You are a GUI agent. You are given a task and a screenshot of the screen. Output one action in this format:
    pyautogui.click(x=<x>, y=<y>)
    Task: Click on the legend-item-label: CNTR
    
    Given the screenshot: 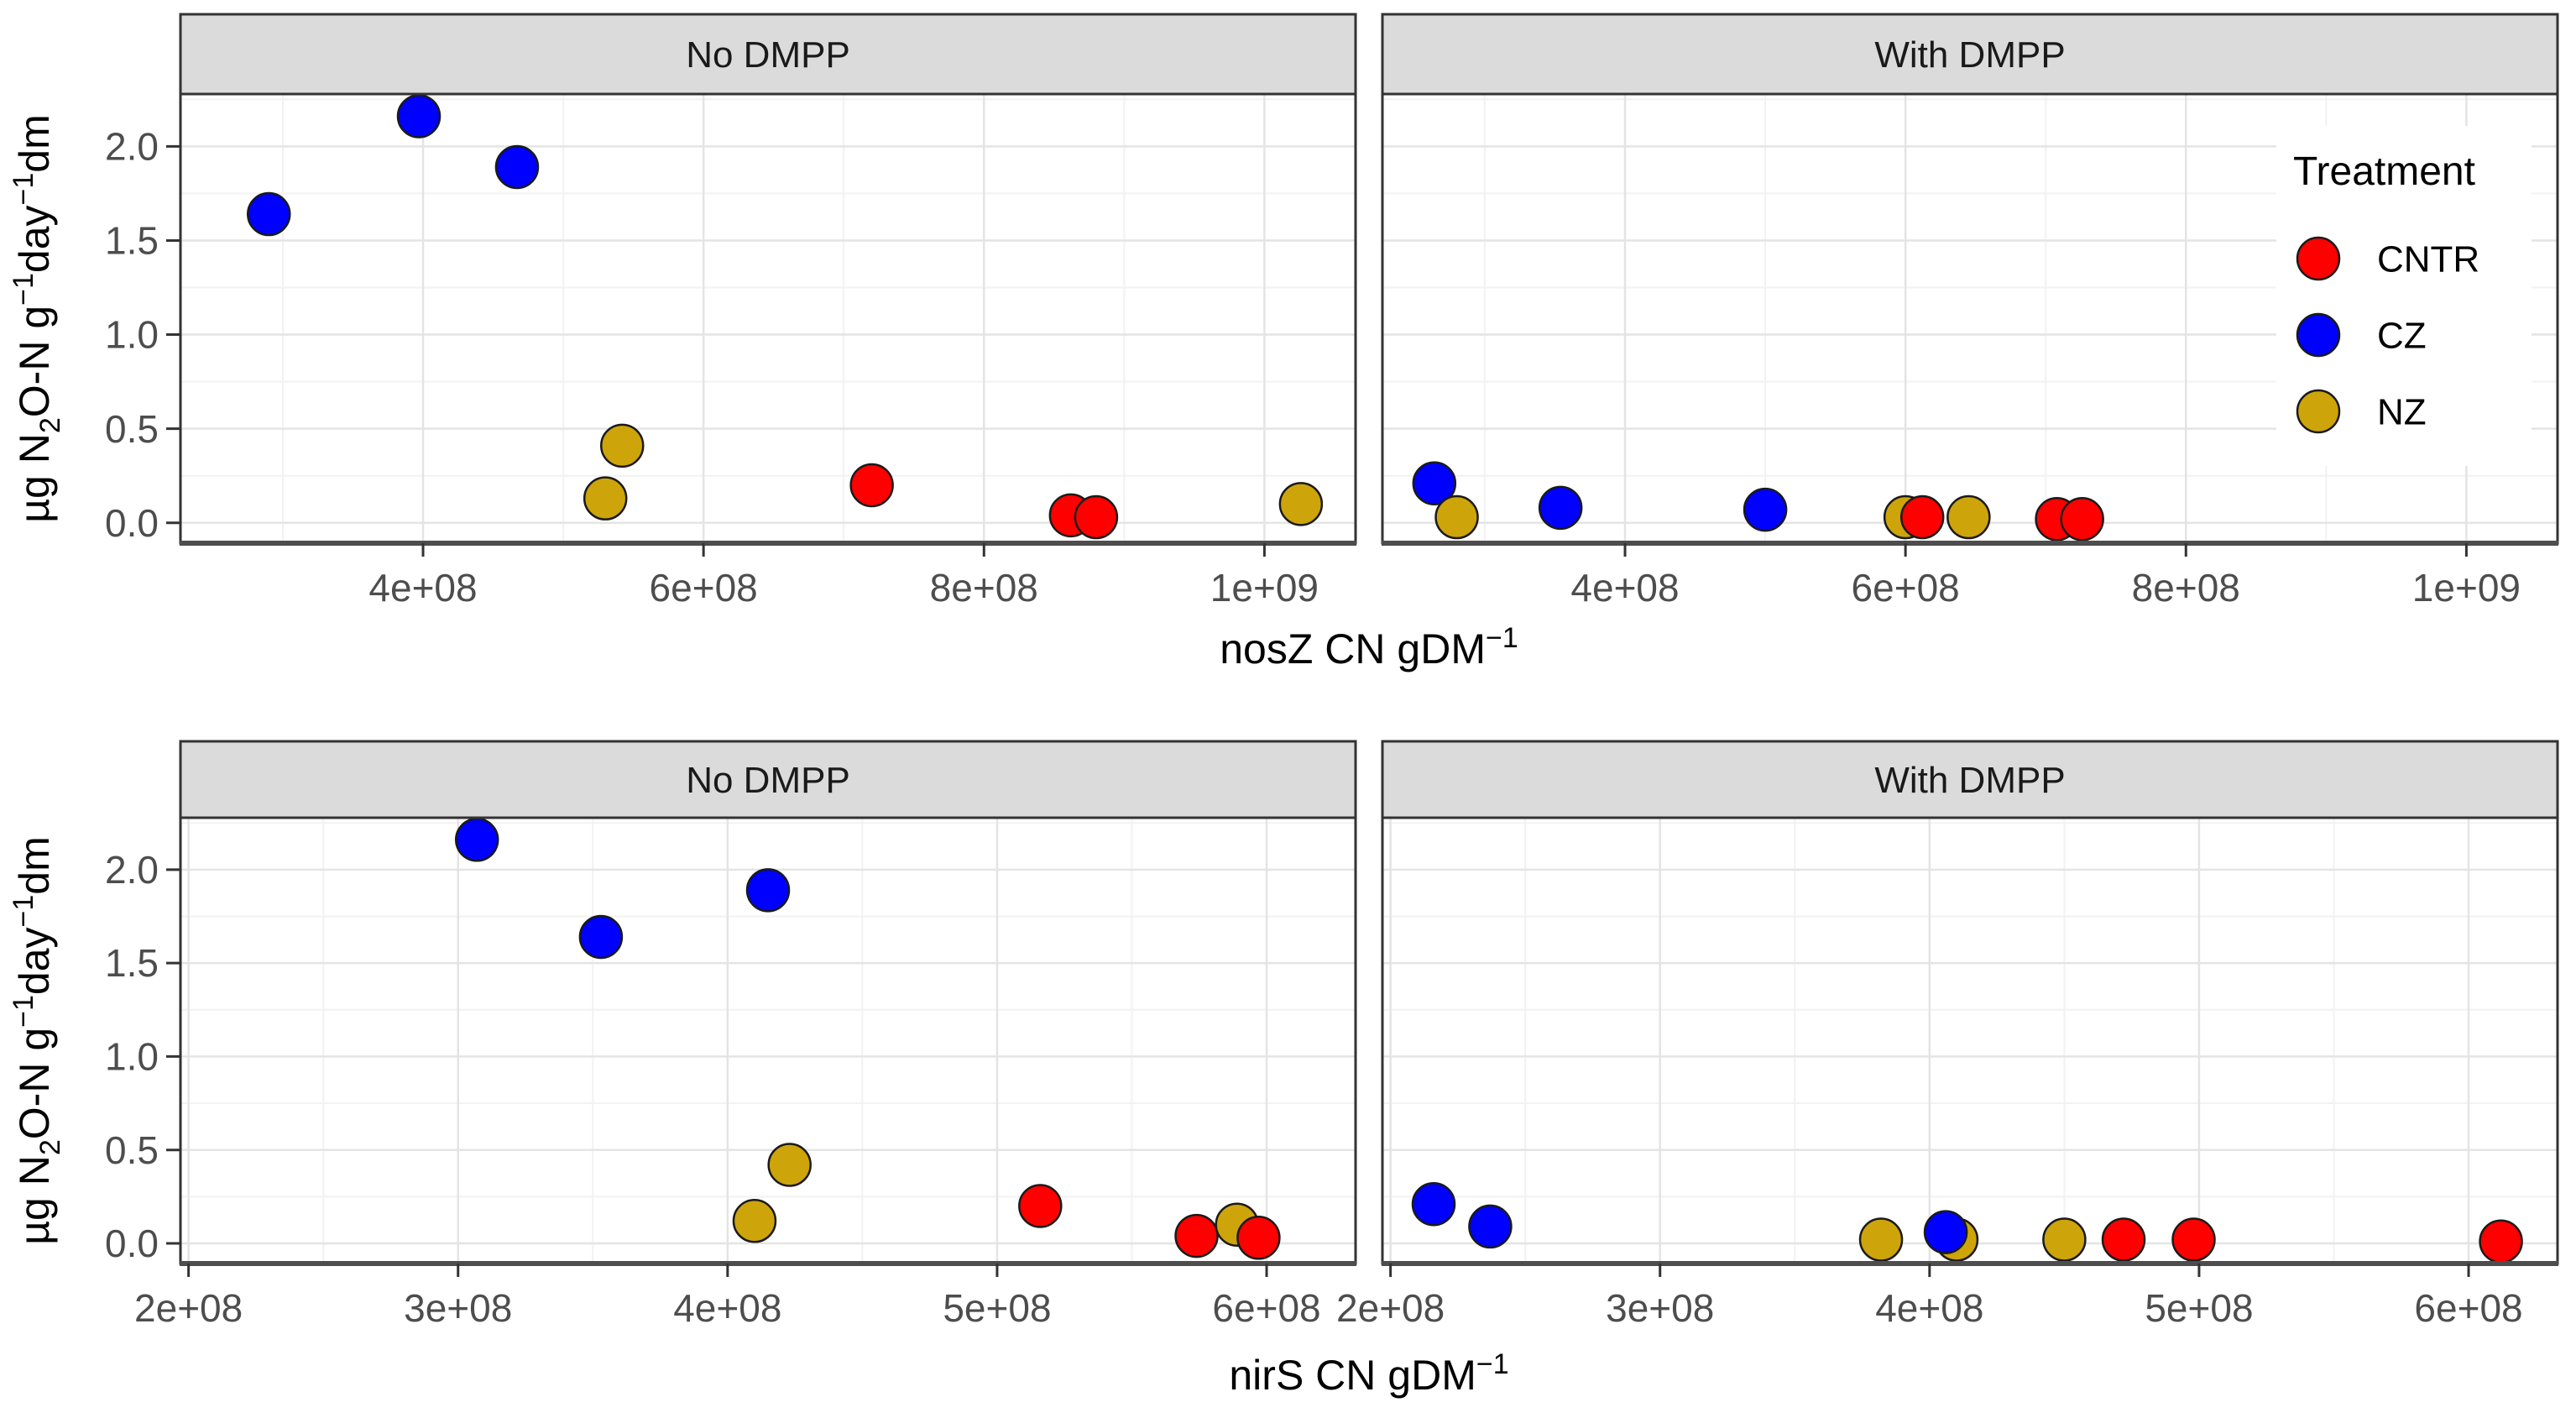 What is the action you would take?
    pyautogui.click(x=2428, y=259)
    